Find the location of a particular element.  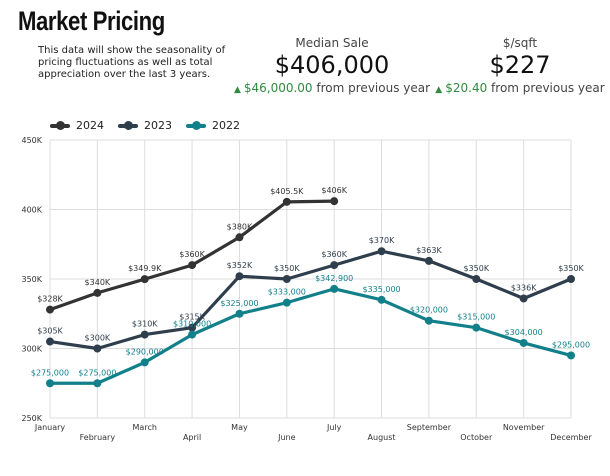

y-tick-label: 400K is located at coordinates (31, 210).